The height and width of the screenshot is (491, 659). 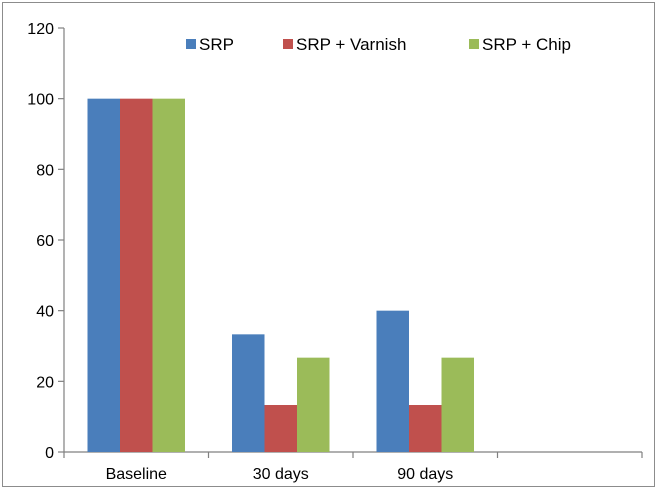 What do you see at coordinates (351, 44) in the screenshot?
I see `legend-label: SRP + Varnish` at bounding box center [351, 44].